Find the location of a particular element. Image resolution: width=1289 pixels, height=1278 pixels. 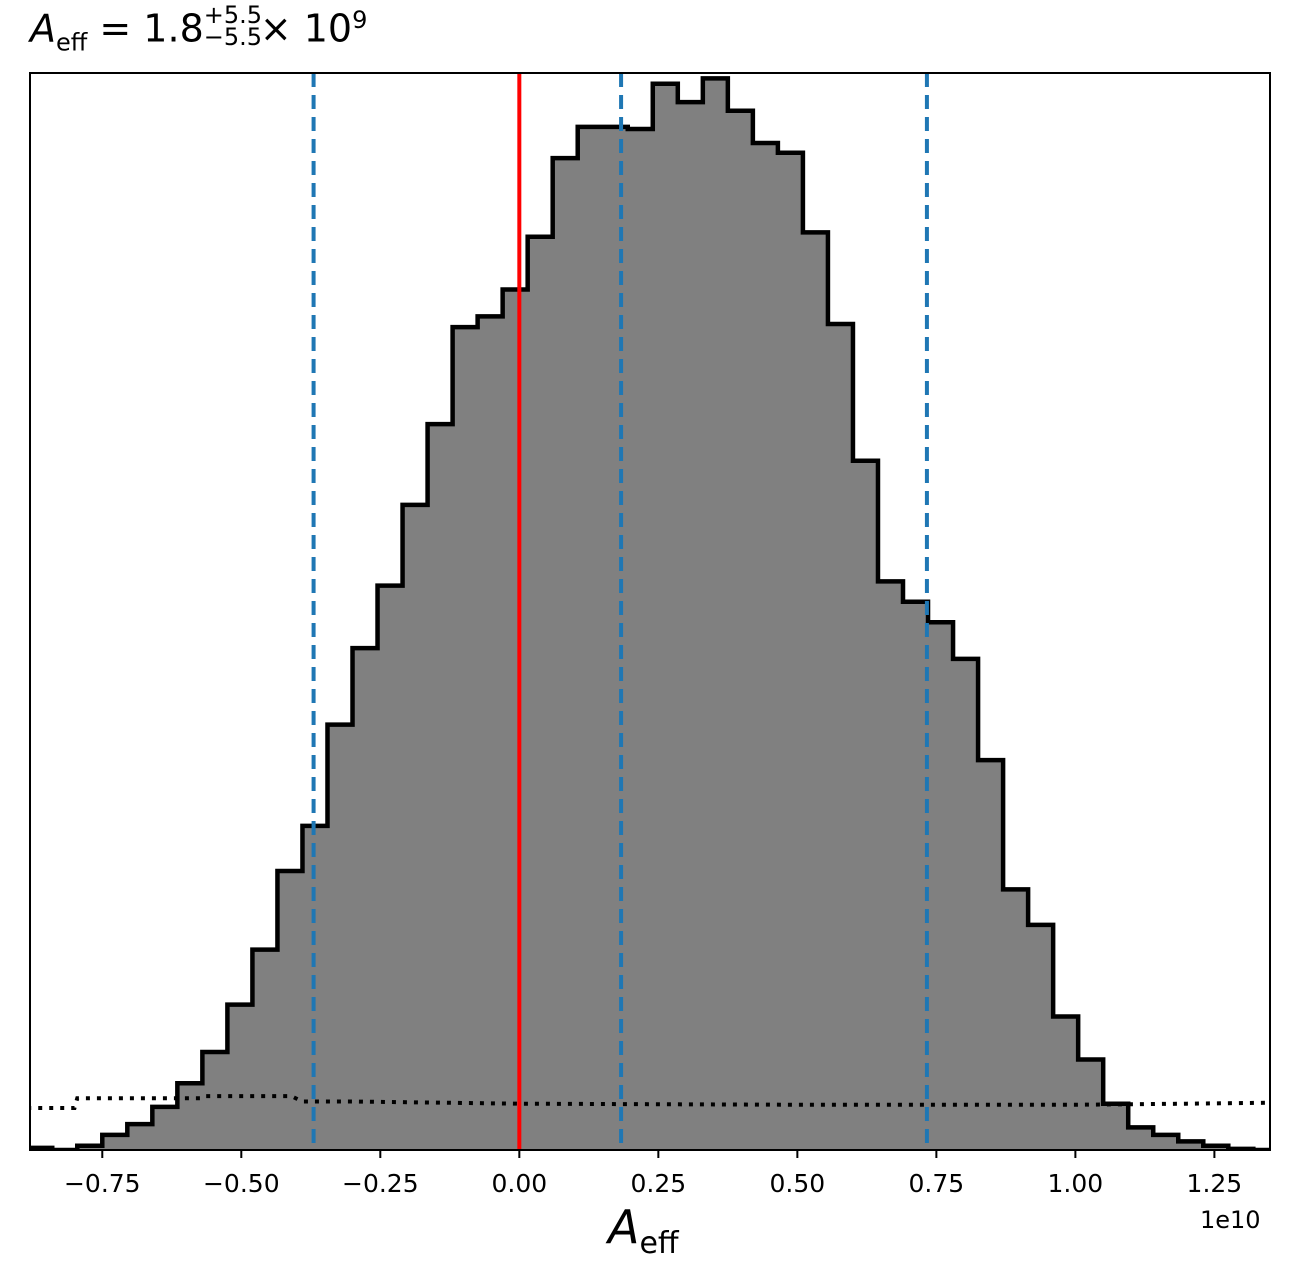

x-axis-label-symbol: A is located at coordinates (624, 1227).